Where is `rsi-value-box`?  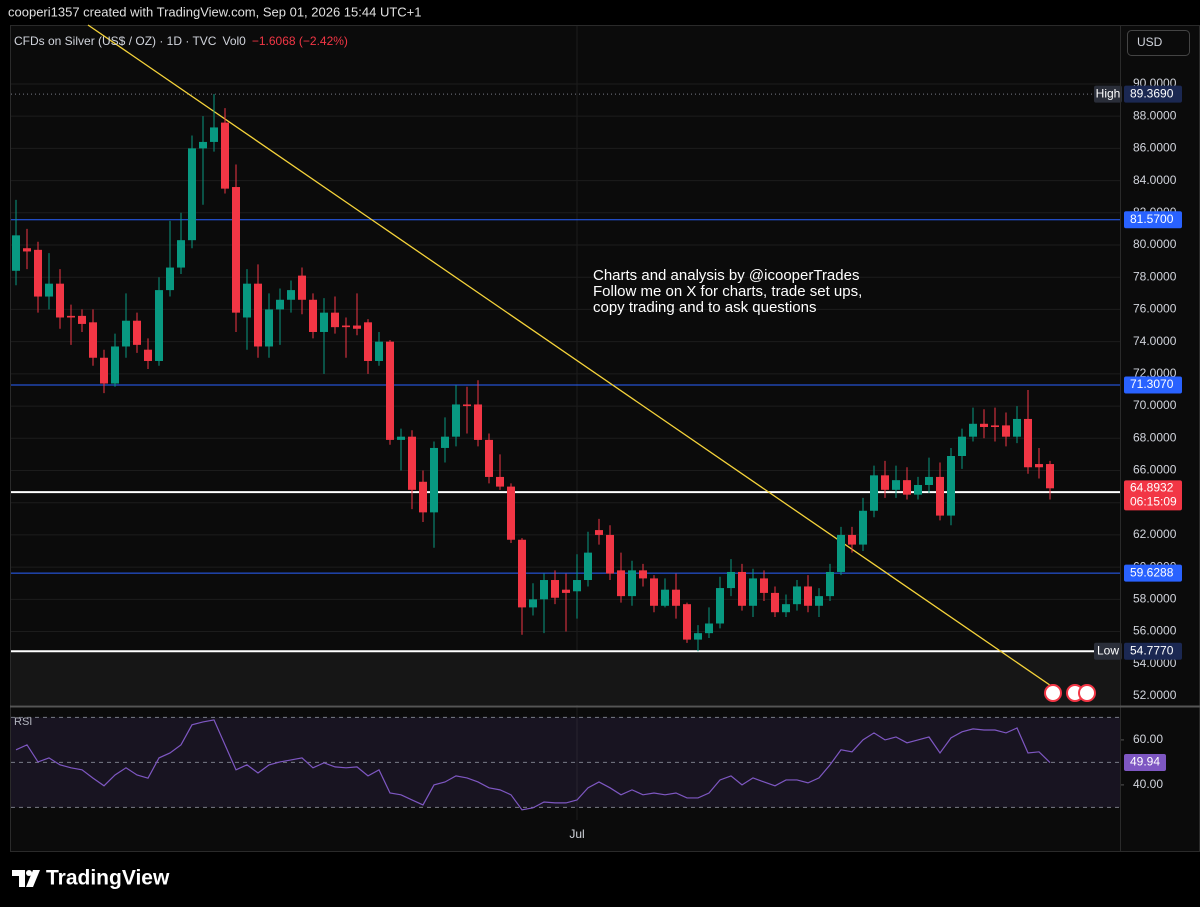 rsi-value-box is located at coordinates (1145, 763).